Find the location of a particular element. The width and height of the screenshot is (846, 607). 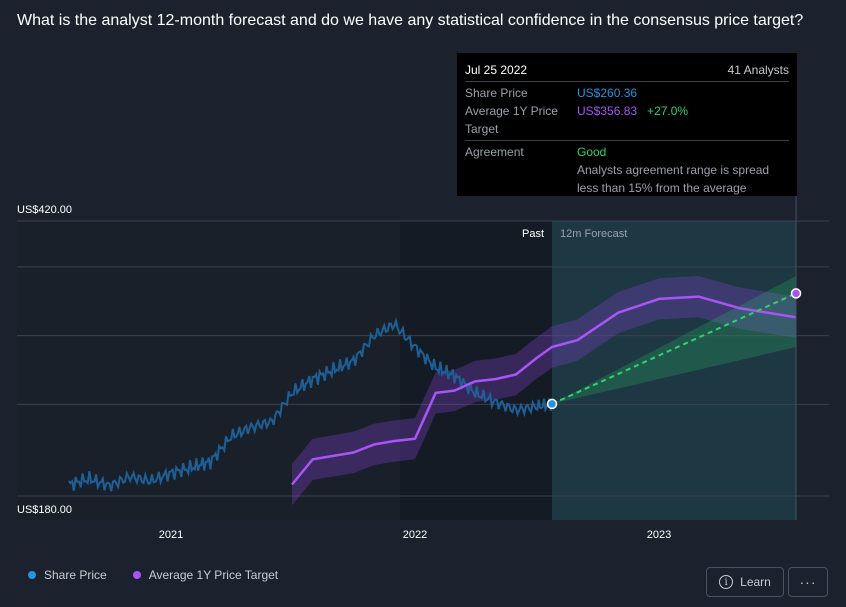

legend-item-share-price: Share Price is located at coordinates (67, 575).